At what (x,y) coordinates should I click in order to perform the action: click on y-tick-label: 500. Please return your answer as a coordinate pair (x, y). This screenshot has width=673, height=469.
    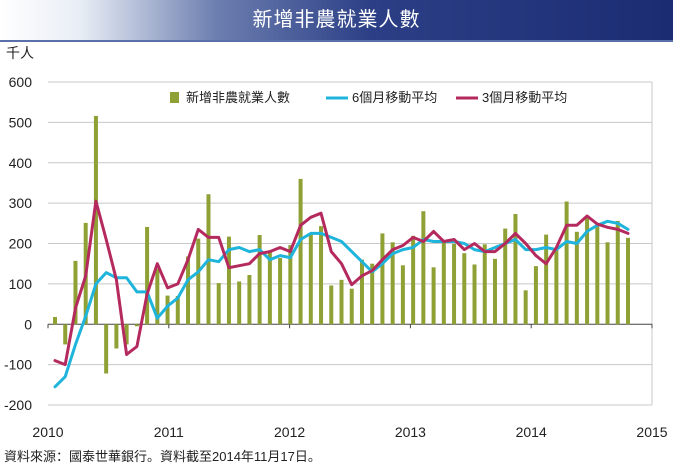
    Looking at the image, I should click on (21, 122).